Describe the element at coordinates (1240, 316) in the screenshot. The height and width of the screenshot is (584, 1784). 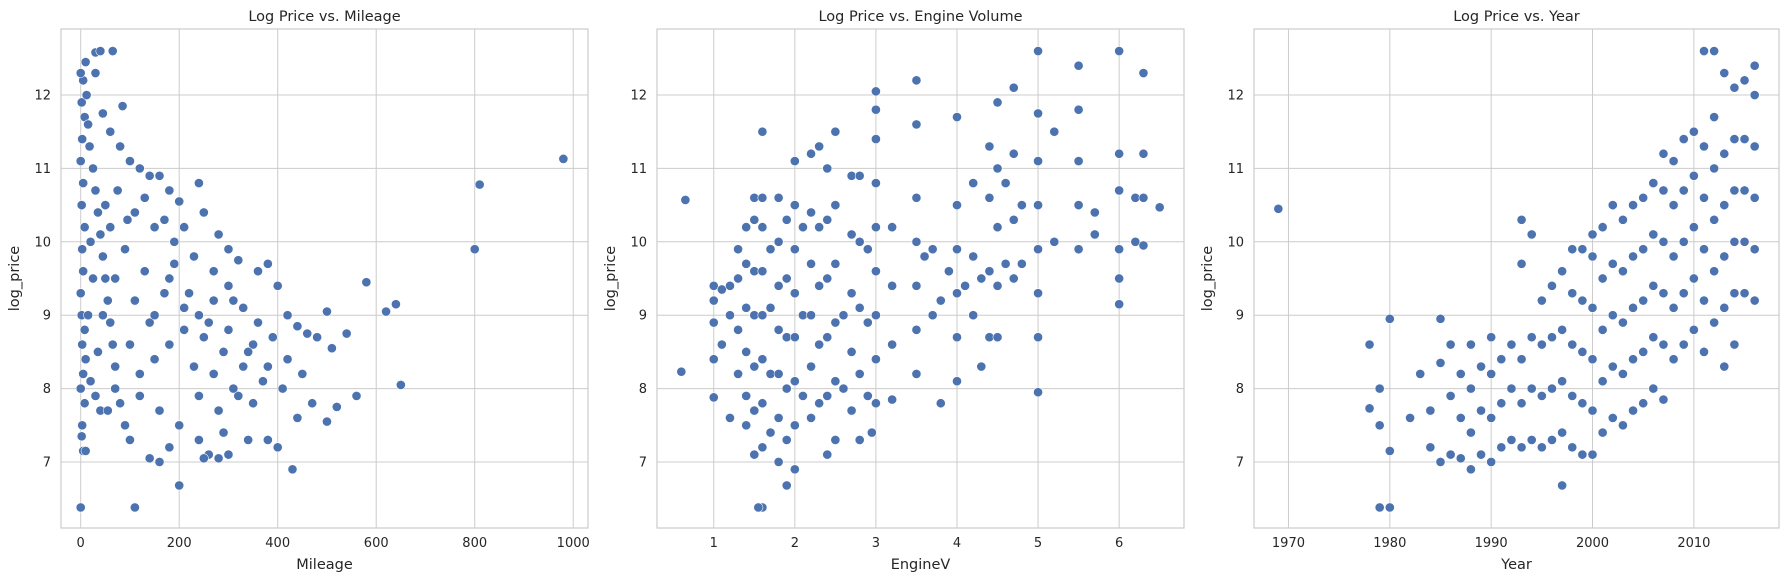
I see `y-tick-label-year: 9` at that location.